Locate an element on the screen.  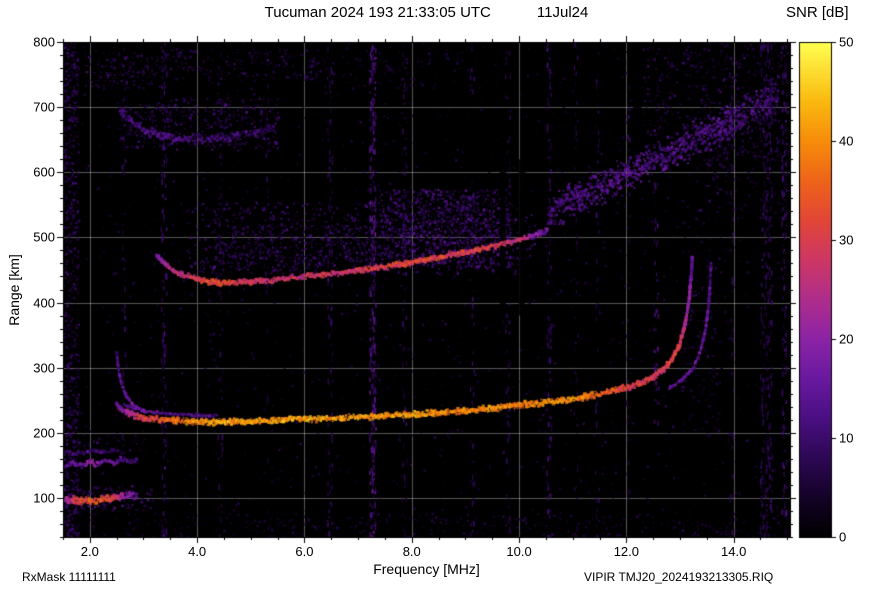
colorbar-tick-label: 0 is located at coordinates (843, 537).